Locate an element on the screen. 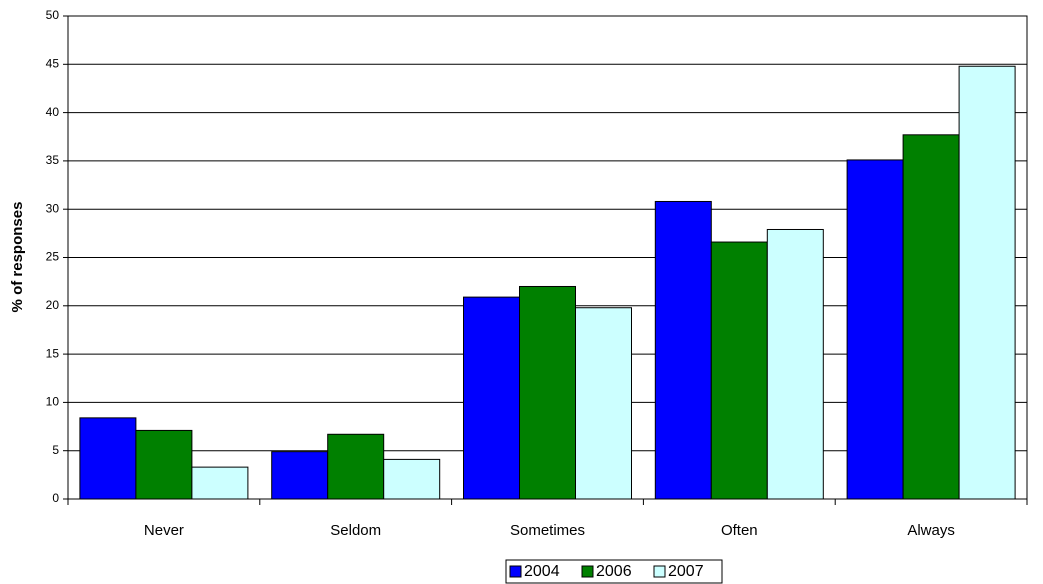 This screenshot has height=584, width=1043. y-tick-label: 15 is located at coordinates (53, 353).